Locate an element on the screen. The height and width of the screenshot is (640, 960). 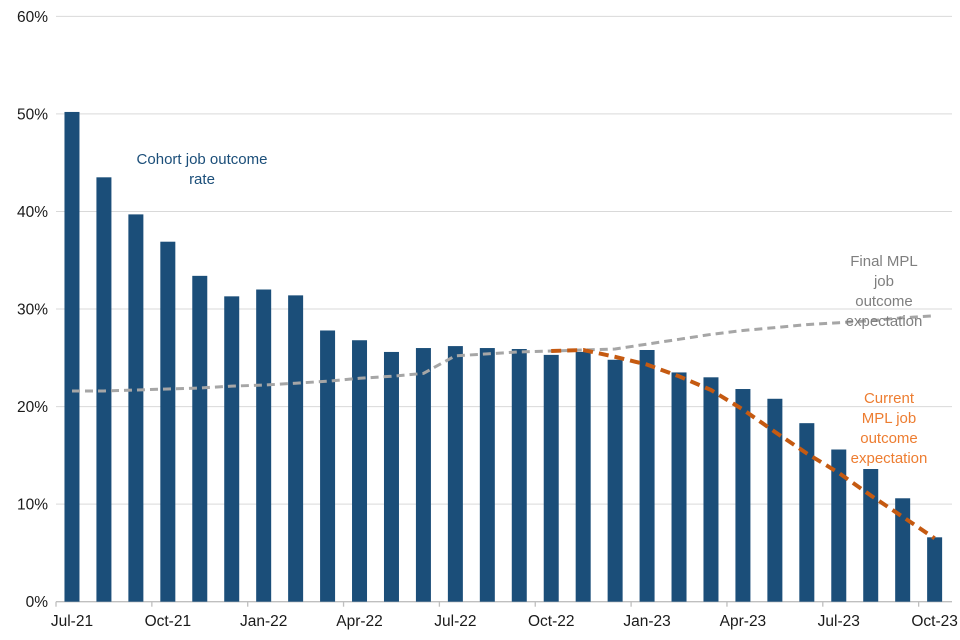
y-axis-label: 50% is located at coordinates (32, 114).